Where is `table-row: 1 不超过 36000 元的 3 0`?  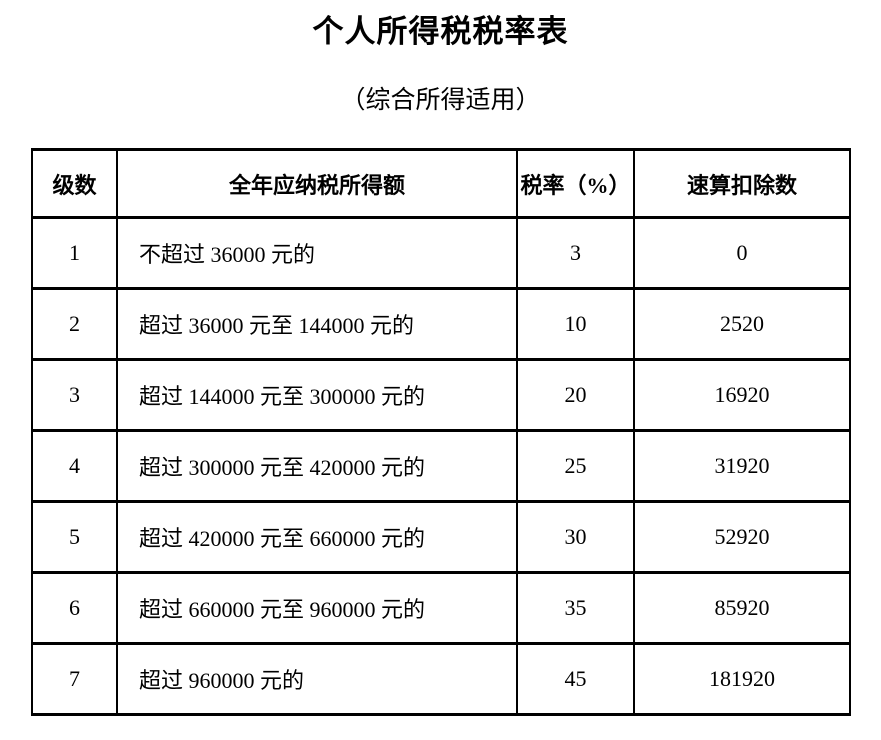
table-row: 1 不超过 36000 元的 3 0 is located at coordinates (441, 253).